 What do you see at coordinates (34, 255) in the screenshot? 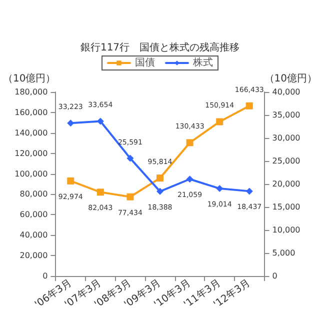
I see `y-tick-label: 20,000` at bounding box center [34, 255].